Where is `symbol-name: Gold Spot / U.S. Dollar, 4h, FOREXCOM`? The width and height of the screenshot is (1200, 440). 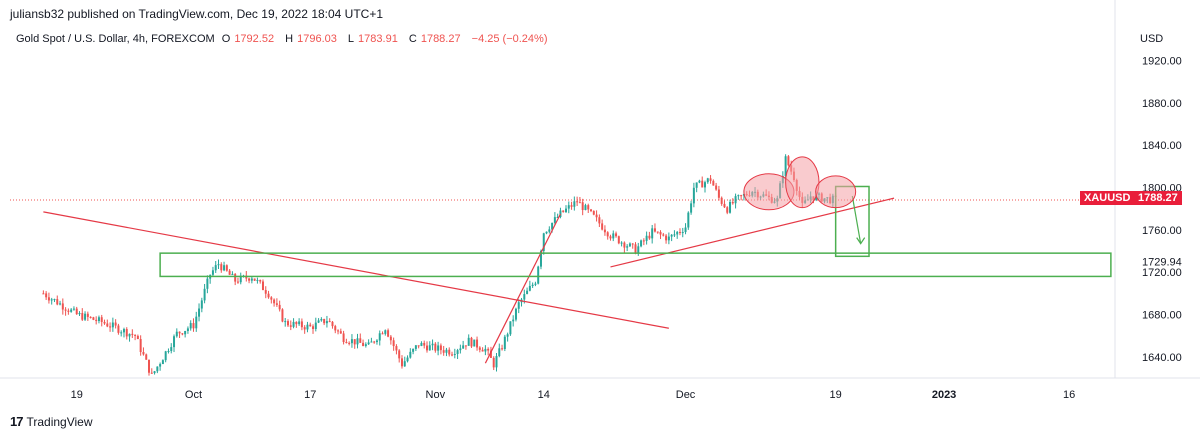
symbol-name: Gold Spot / U.S. Dollar, 4h, FOREXCOM is located at coordinates (115, 39).